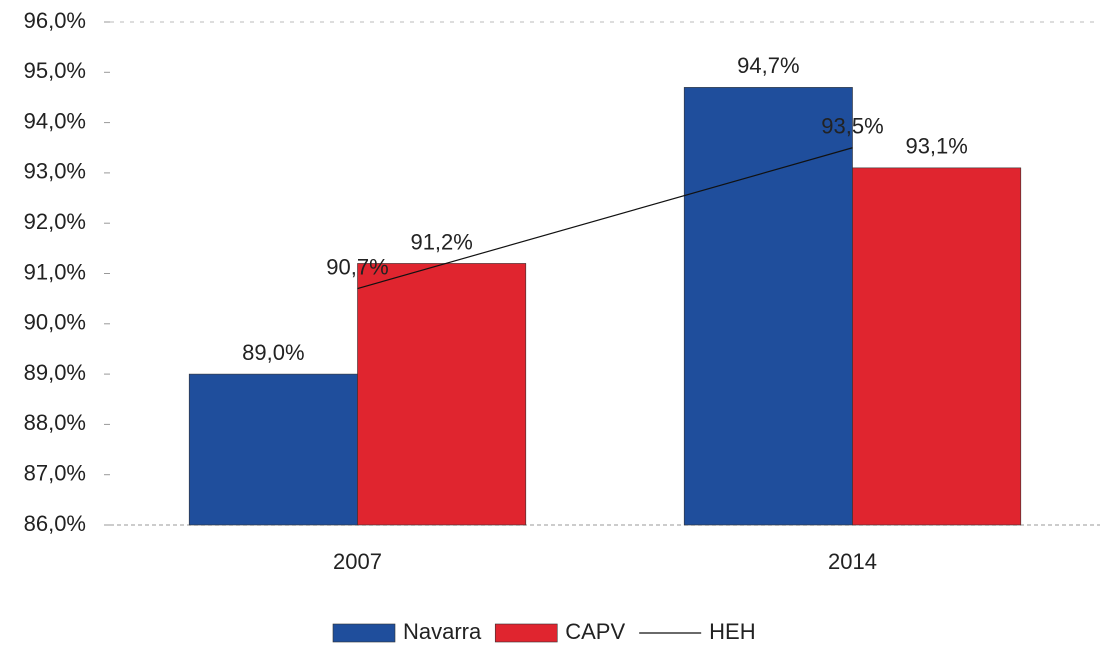 This screenshot has width=1106, height=657. What do you see at coordinates (605, 218) in the screenshot?
I see `line` at bounding box center [605, 218].